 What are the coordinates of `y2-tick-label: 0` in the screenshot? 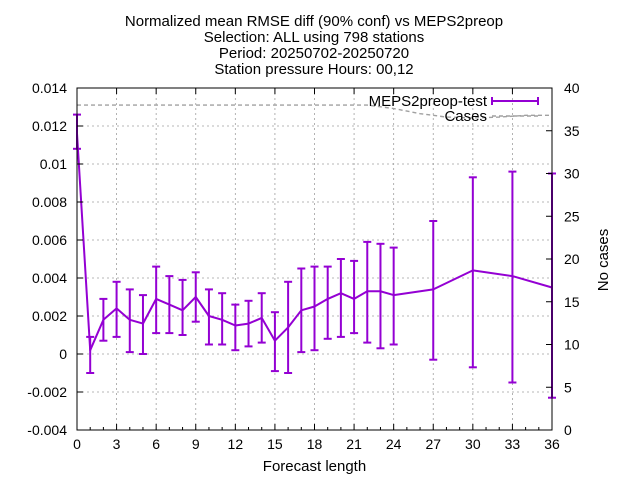 It's located at (568, 430).